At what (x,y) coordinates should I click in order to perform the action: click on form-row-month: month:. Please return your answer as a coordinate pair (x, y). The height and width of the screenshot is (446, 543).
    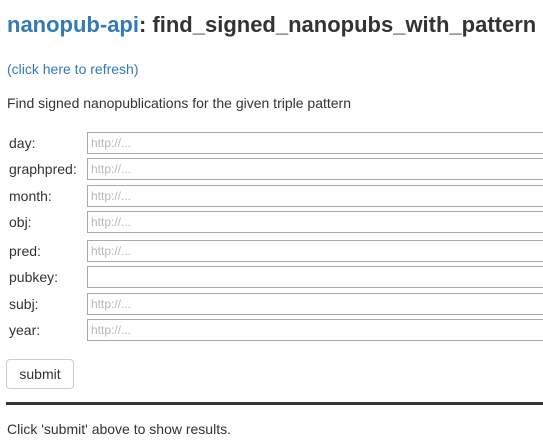
    Looking at the image, I should click on (276, 196).